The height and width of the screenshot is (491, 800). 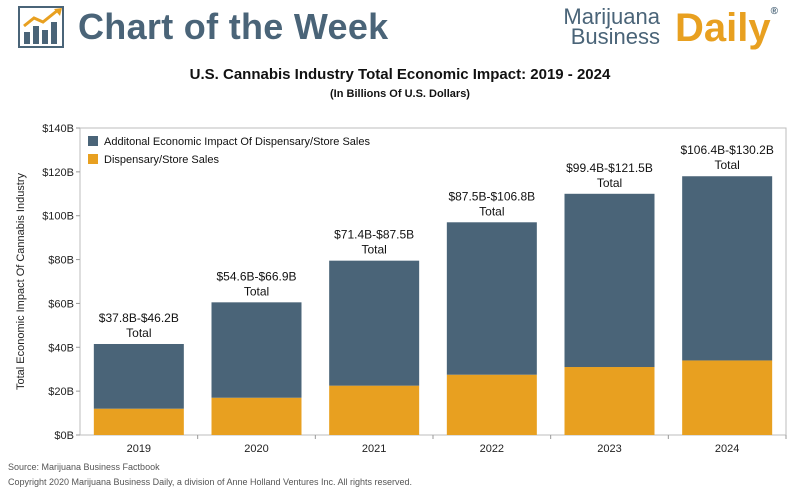 I want to click on chart-subtitle: (In Billions Of U.S. Dollars), so click(x=400, y=94).